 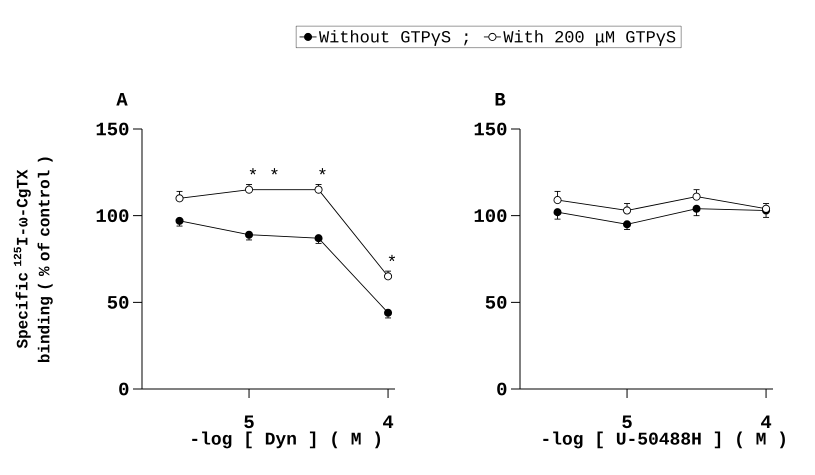 I want to click on legend-label: Without GTPγS ;, so click(x=393, y=38).